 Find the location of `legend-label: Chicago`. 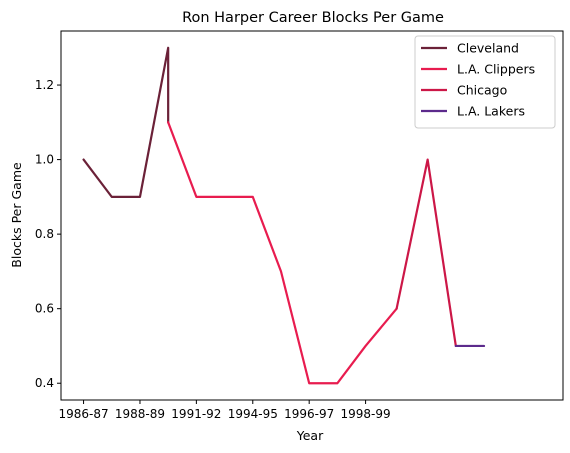

legend-label: Chicago is located at coordinates (482, 90).